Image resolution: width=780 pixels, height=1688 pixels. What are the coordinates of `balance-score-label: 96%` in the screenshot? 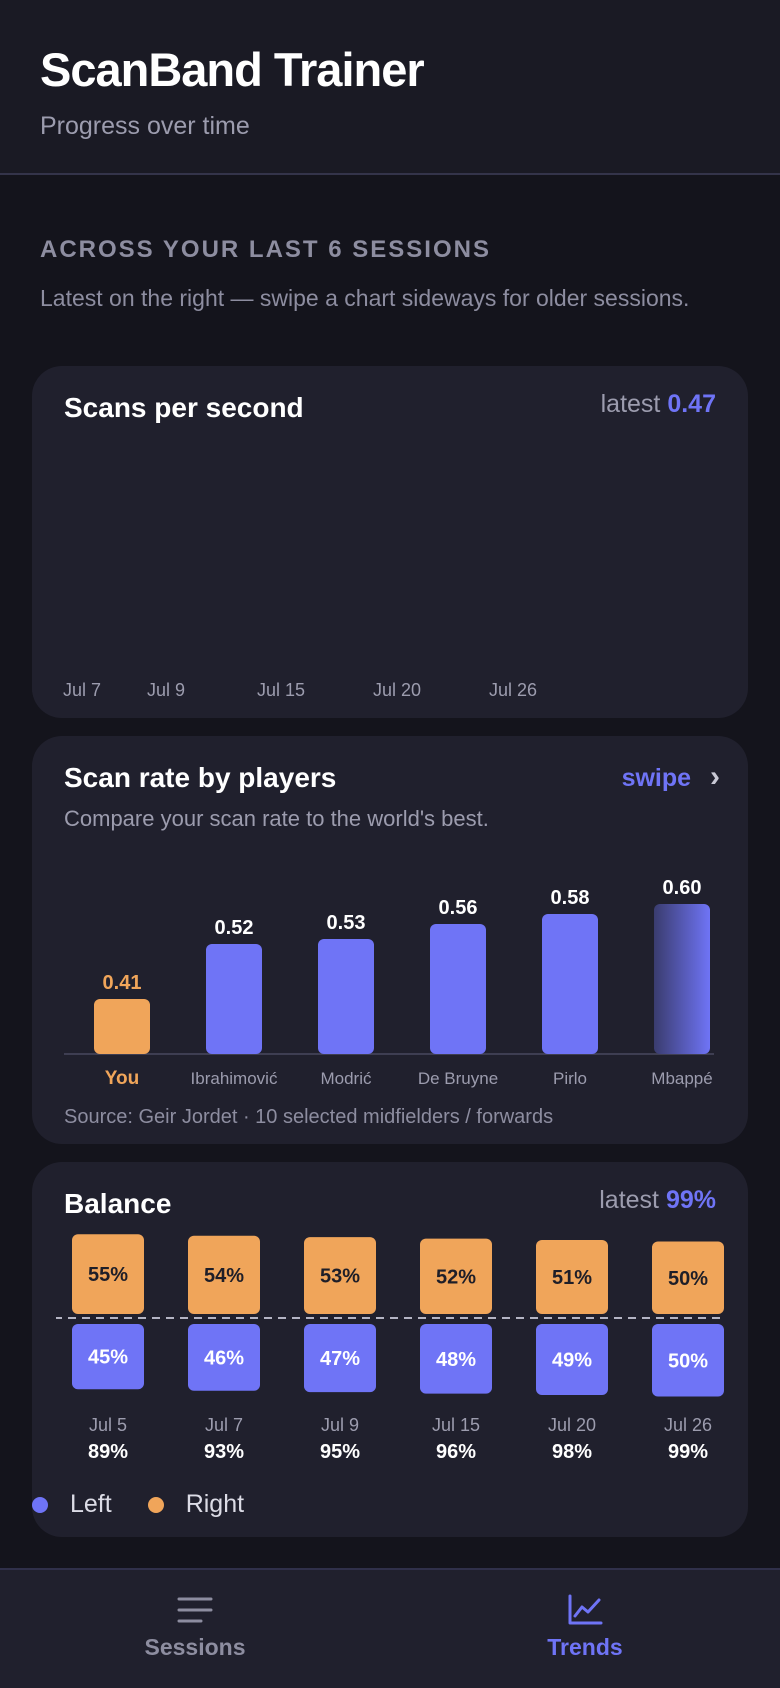 It's located at (456, 1452).